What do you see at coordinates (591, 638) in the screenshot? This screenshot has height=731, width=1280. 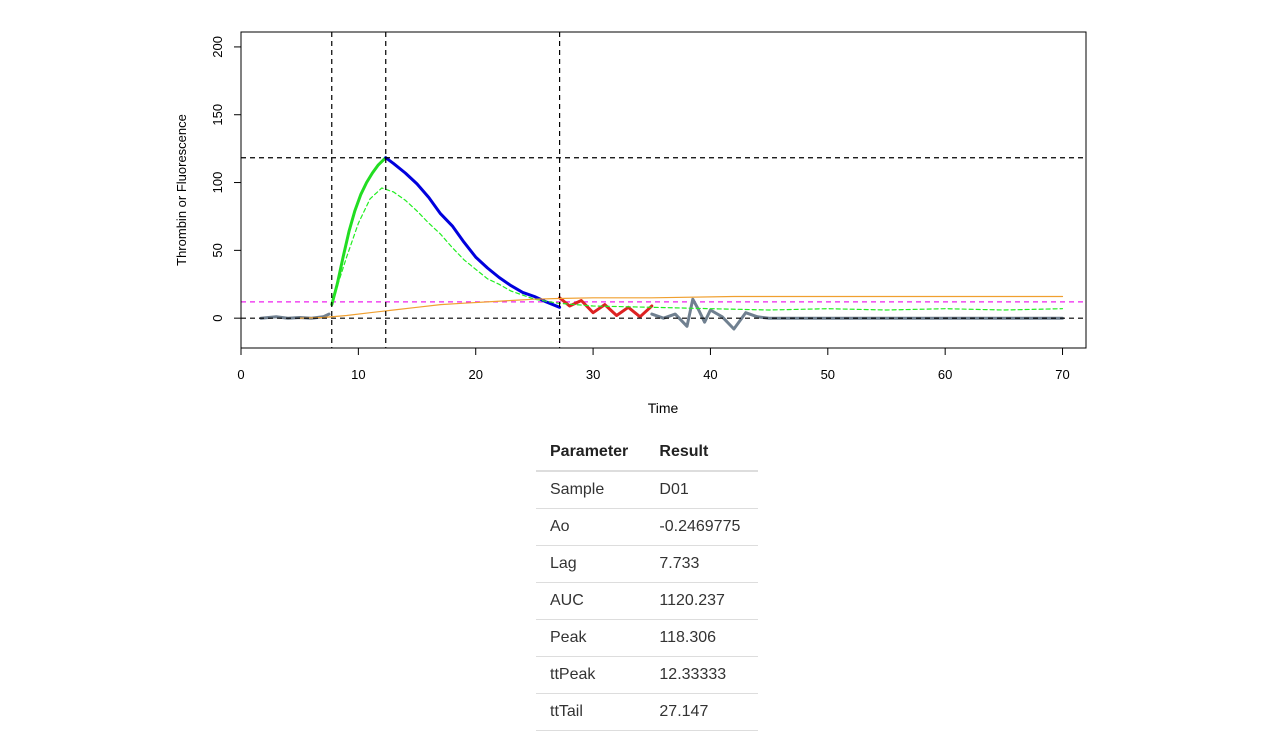 I see `parameter-name: Peak` at bounding box center [591, 638].